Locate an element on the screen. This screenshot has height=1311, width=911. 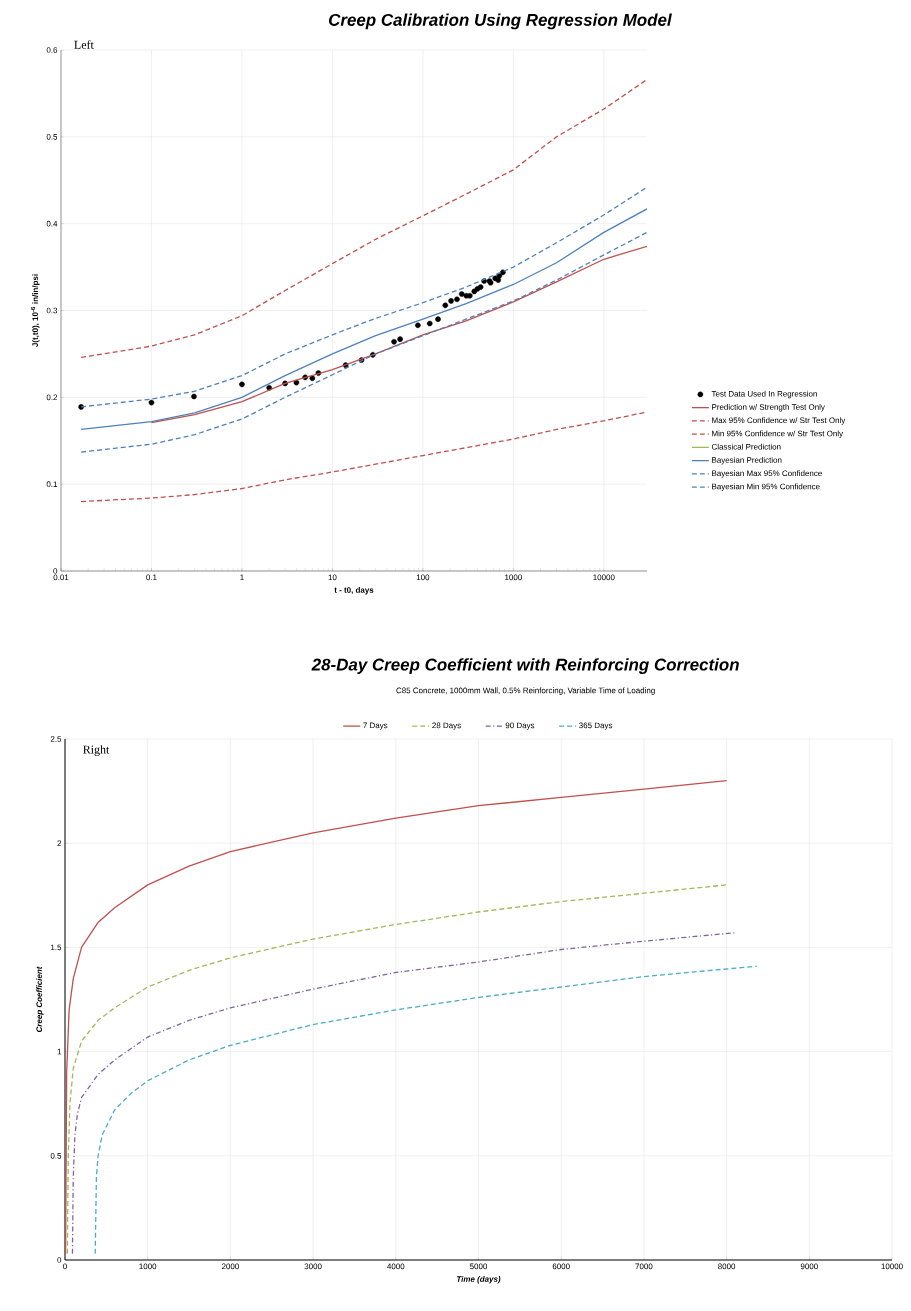
chart-title: Creep Calibration Using Regression Model is located at coordinates (500, 21).